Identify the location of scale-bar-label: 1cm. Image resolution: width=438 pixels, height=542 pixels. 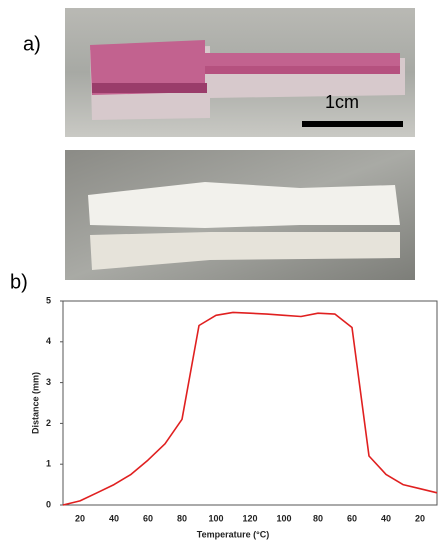
(342, 102).